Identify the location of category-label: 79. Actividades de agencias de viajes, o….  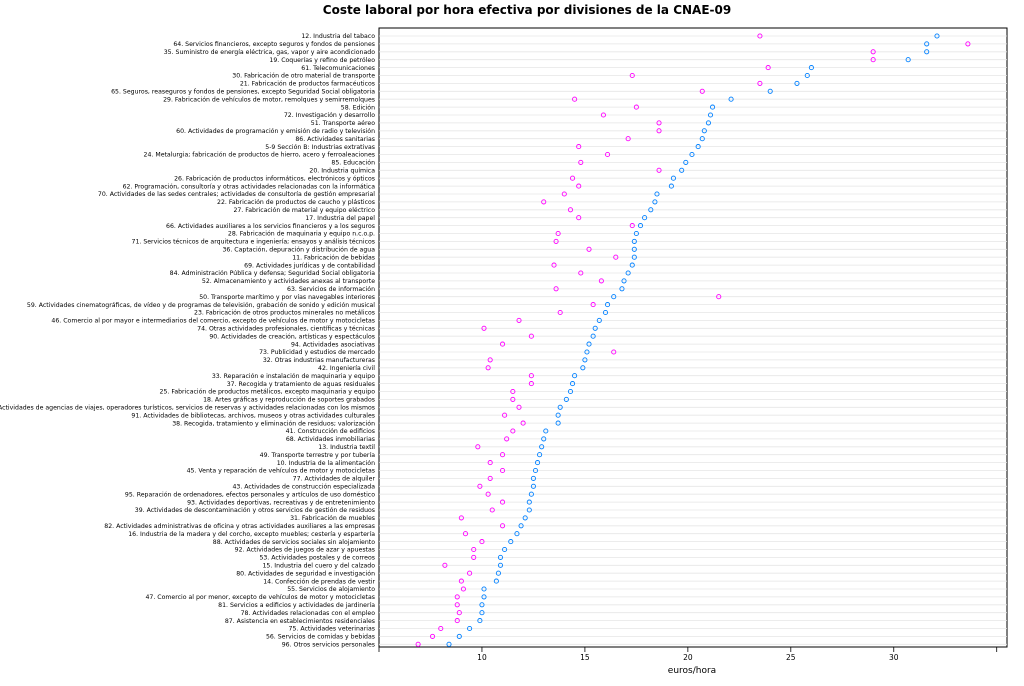
(187, 408).